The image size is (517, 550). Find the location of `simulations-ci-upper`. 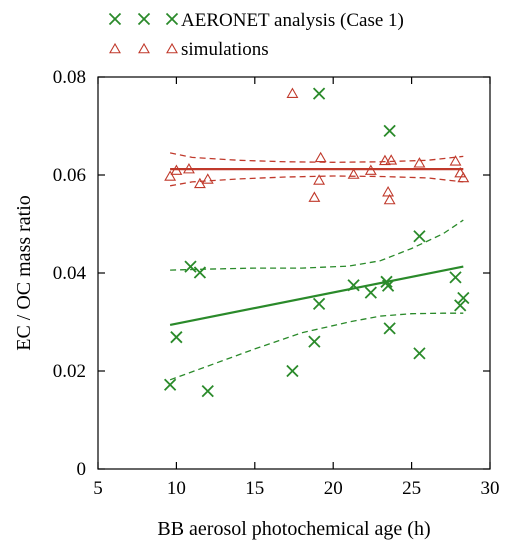

simulations-ci-upper is located at coordinates (316, 157).